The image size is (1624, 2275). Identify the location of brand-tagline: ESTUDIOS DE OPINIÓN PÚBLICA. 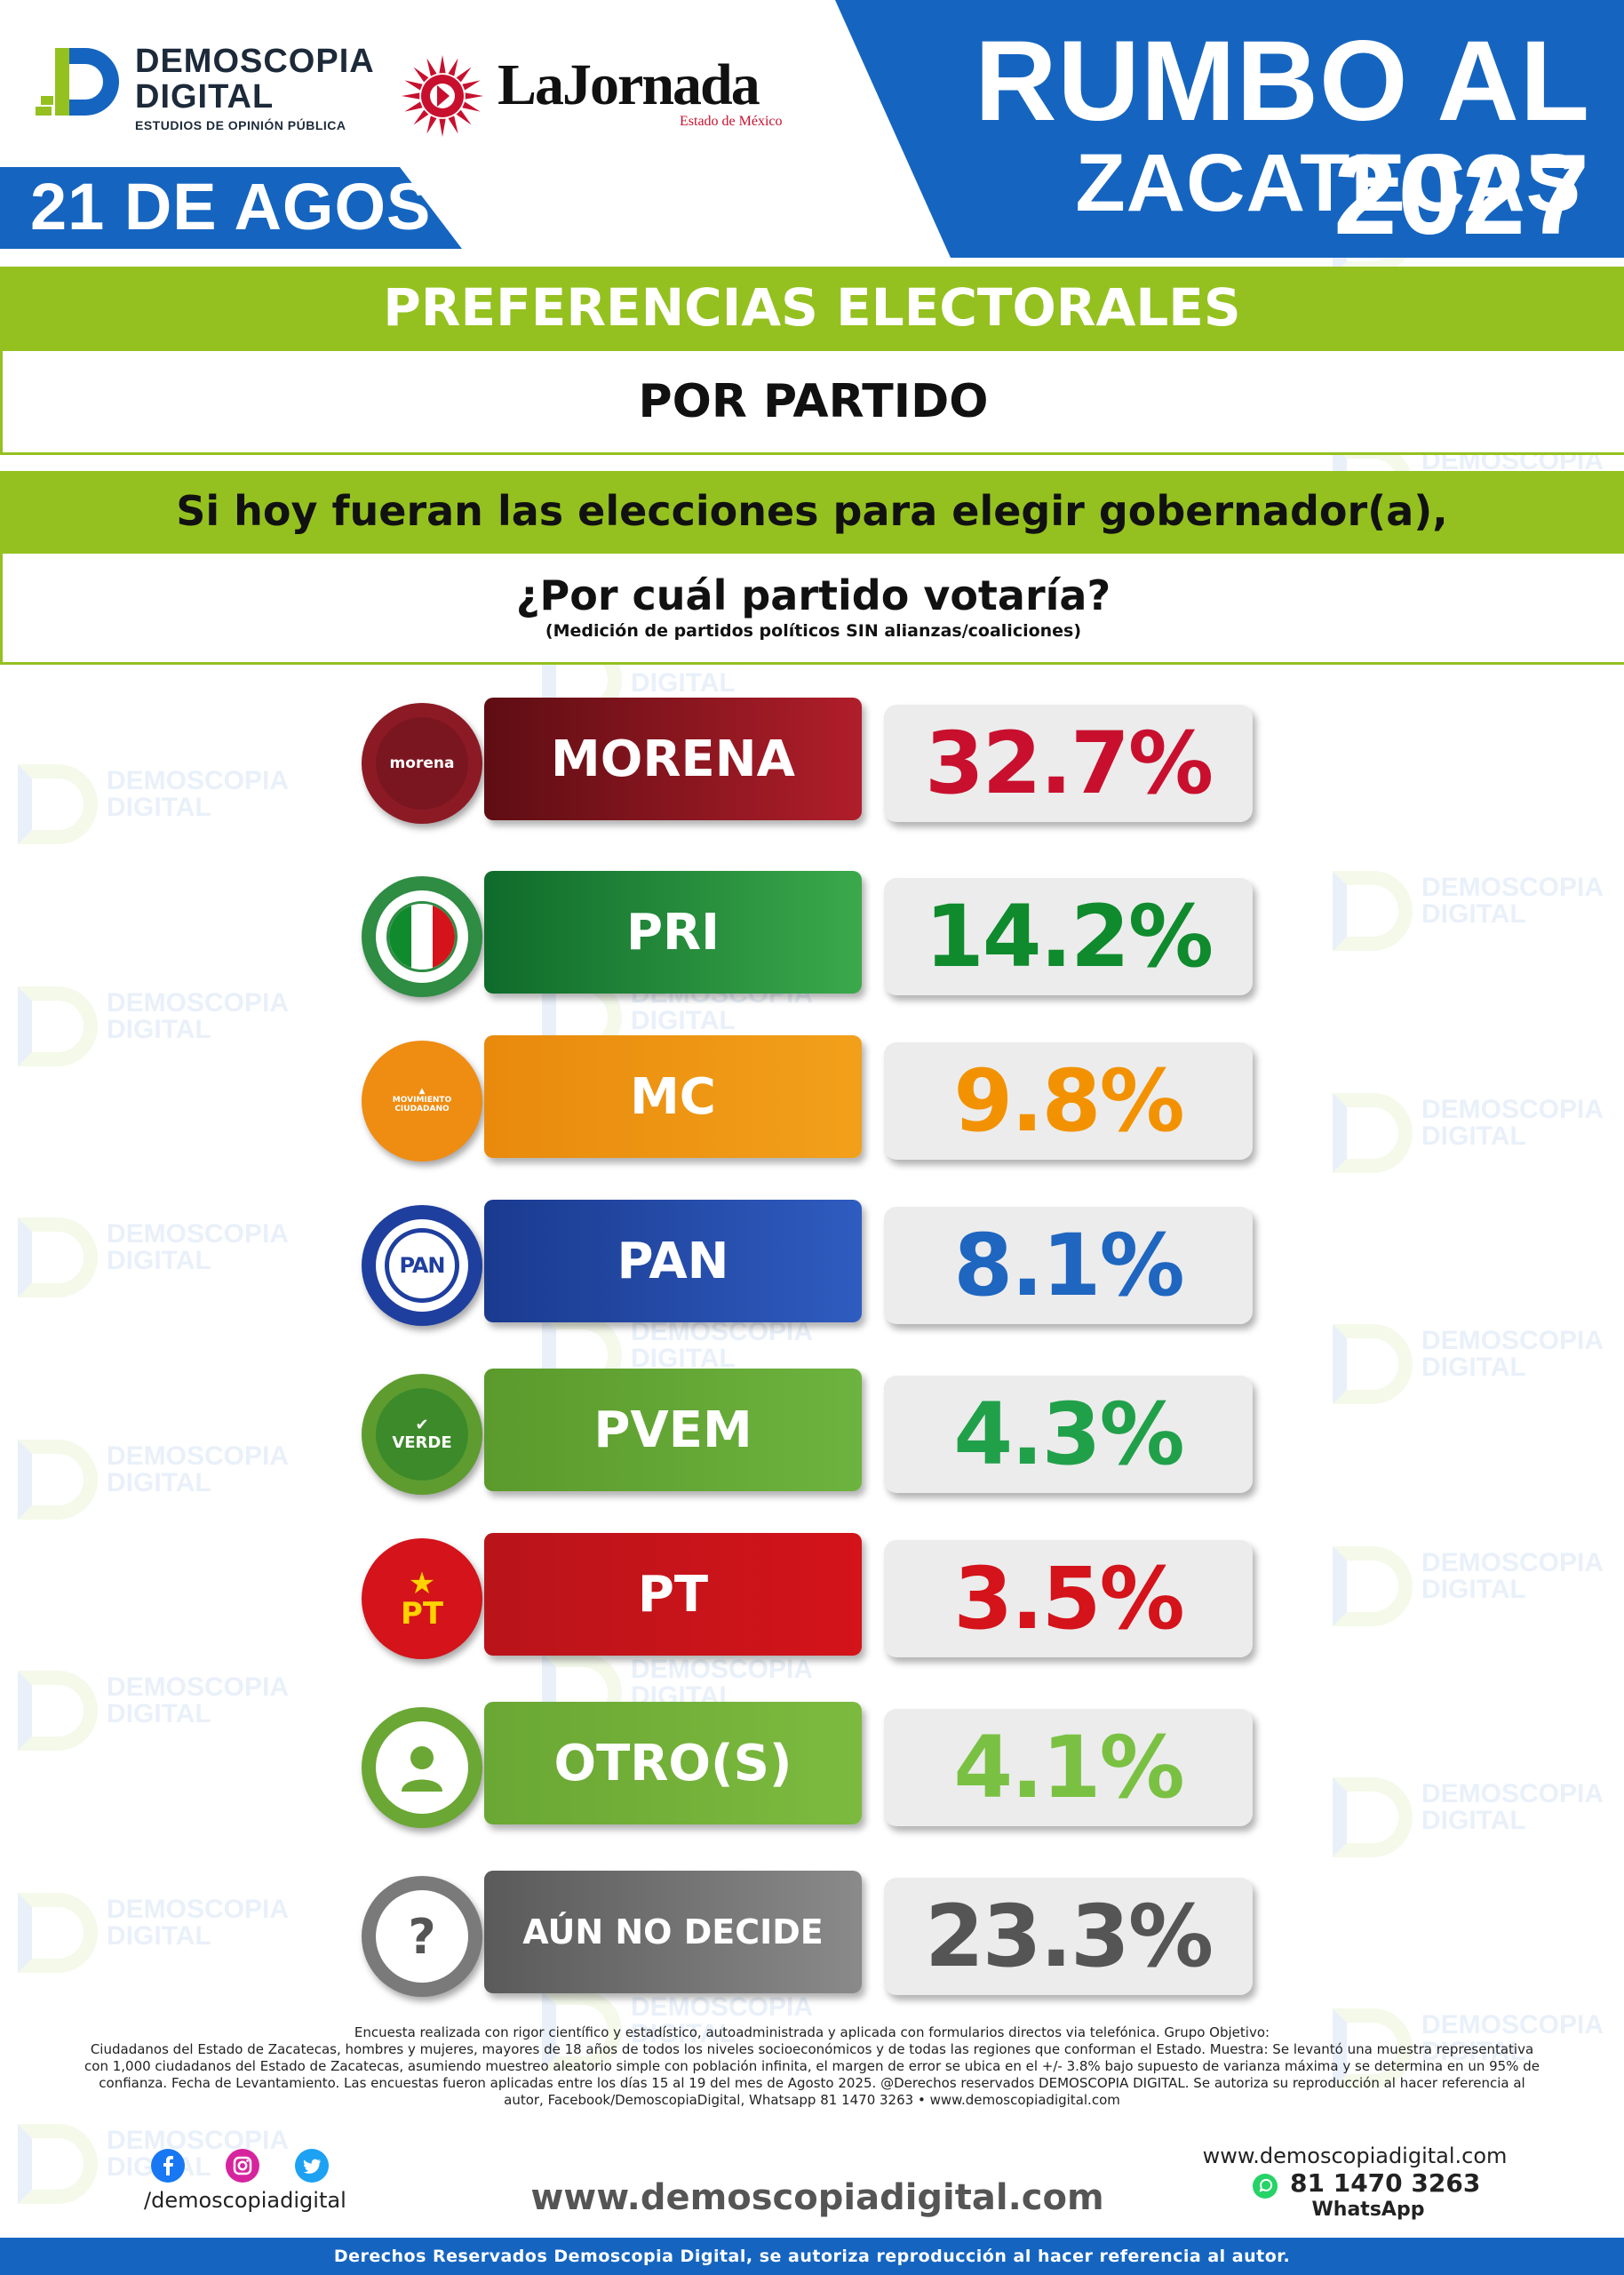
(240, 125).